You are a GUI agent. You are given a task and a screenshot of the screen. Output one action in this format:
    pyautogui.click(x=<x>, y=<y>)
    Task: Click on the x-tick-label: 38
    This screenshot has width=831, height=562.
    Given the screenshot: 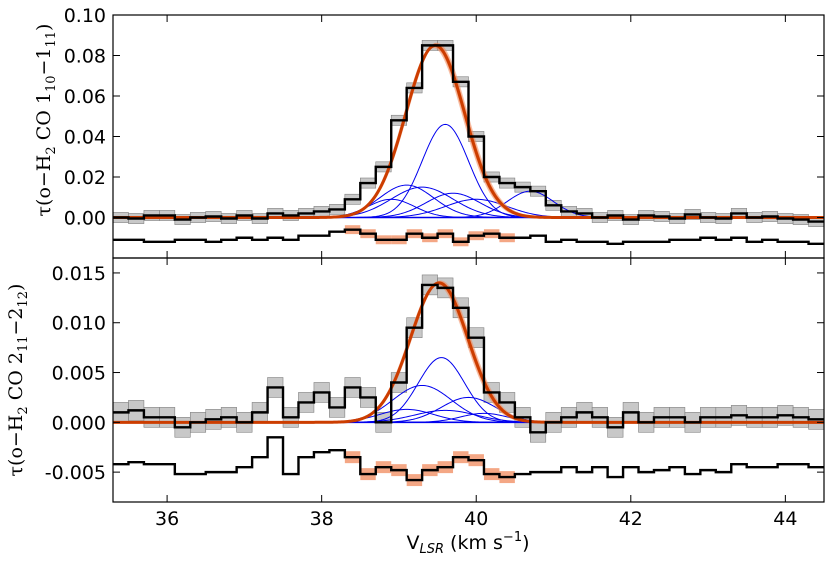 What is the action you would take?
    pyautogui.click(x=322, y=519)
    